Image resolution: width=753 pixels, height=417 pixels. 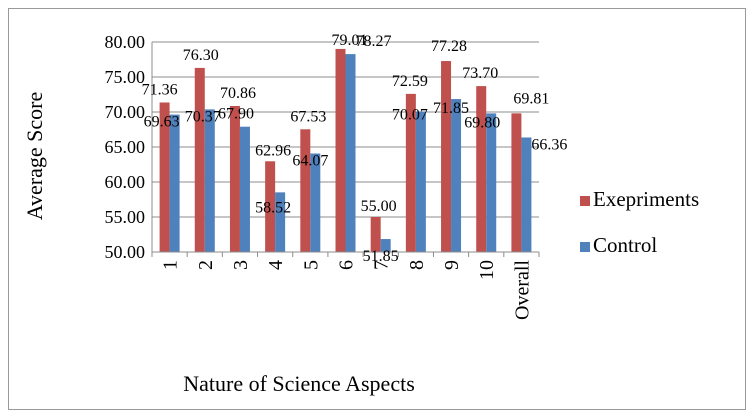 I want to click on x-axis-title: Nature of Science Aspects, so click(x=299, y=383).